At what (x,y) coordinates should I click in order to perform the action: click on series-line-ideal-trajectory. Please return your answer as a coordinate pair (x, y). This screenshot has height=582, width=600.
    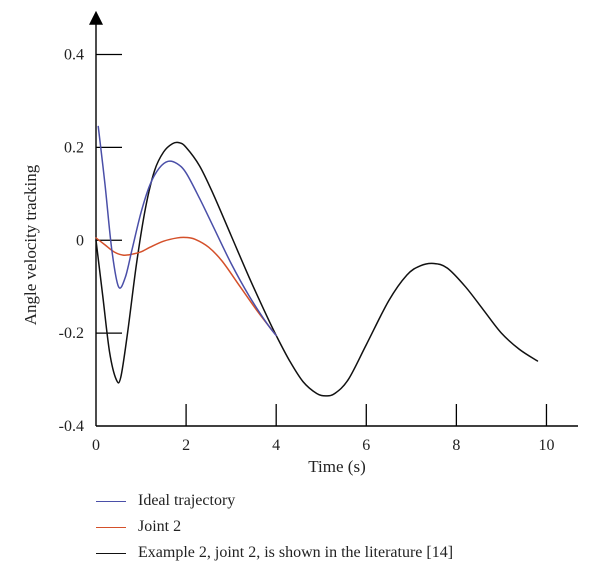
    Looking at the image, I should click on (187, 231).